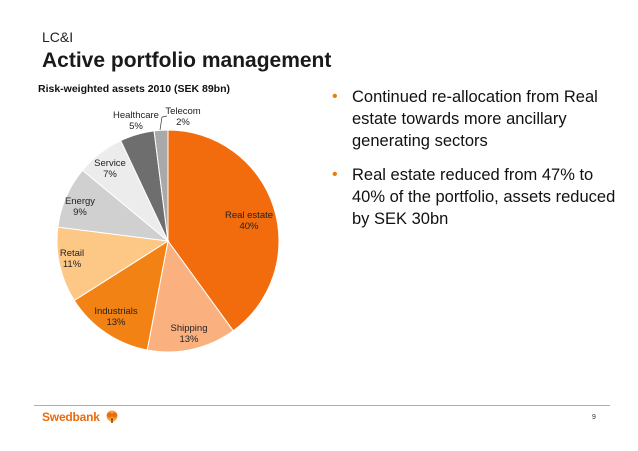  I want to click on page-number: 9, so click(594, 417).